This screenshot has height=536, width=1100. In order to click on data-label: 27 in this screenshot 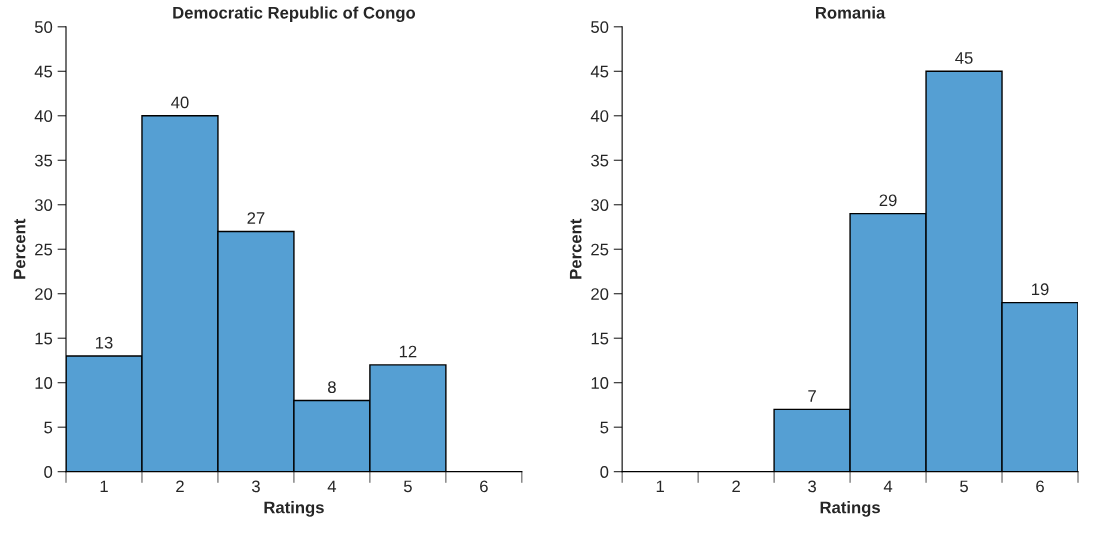, I will do `click(256, 218)`.